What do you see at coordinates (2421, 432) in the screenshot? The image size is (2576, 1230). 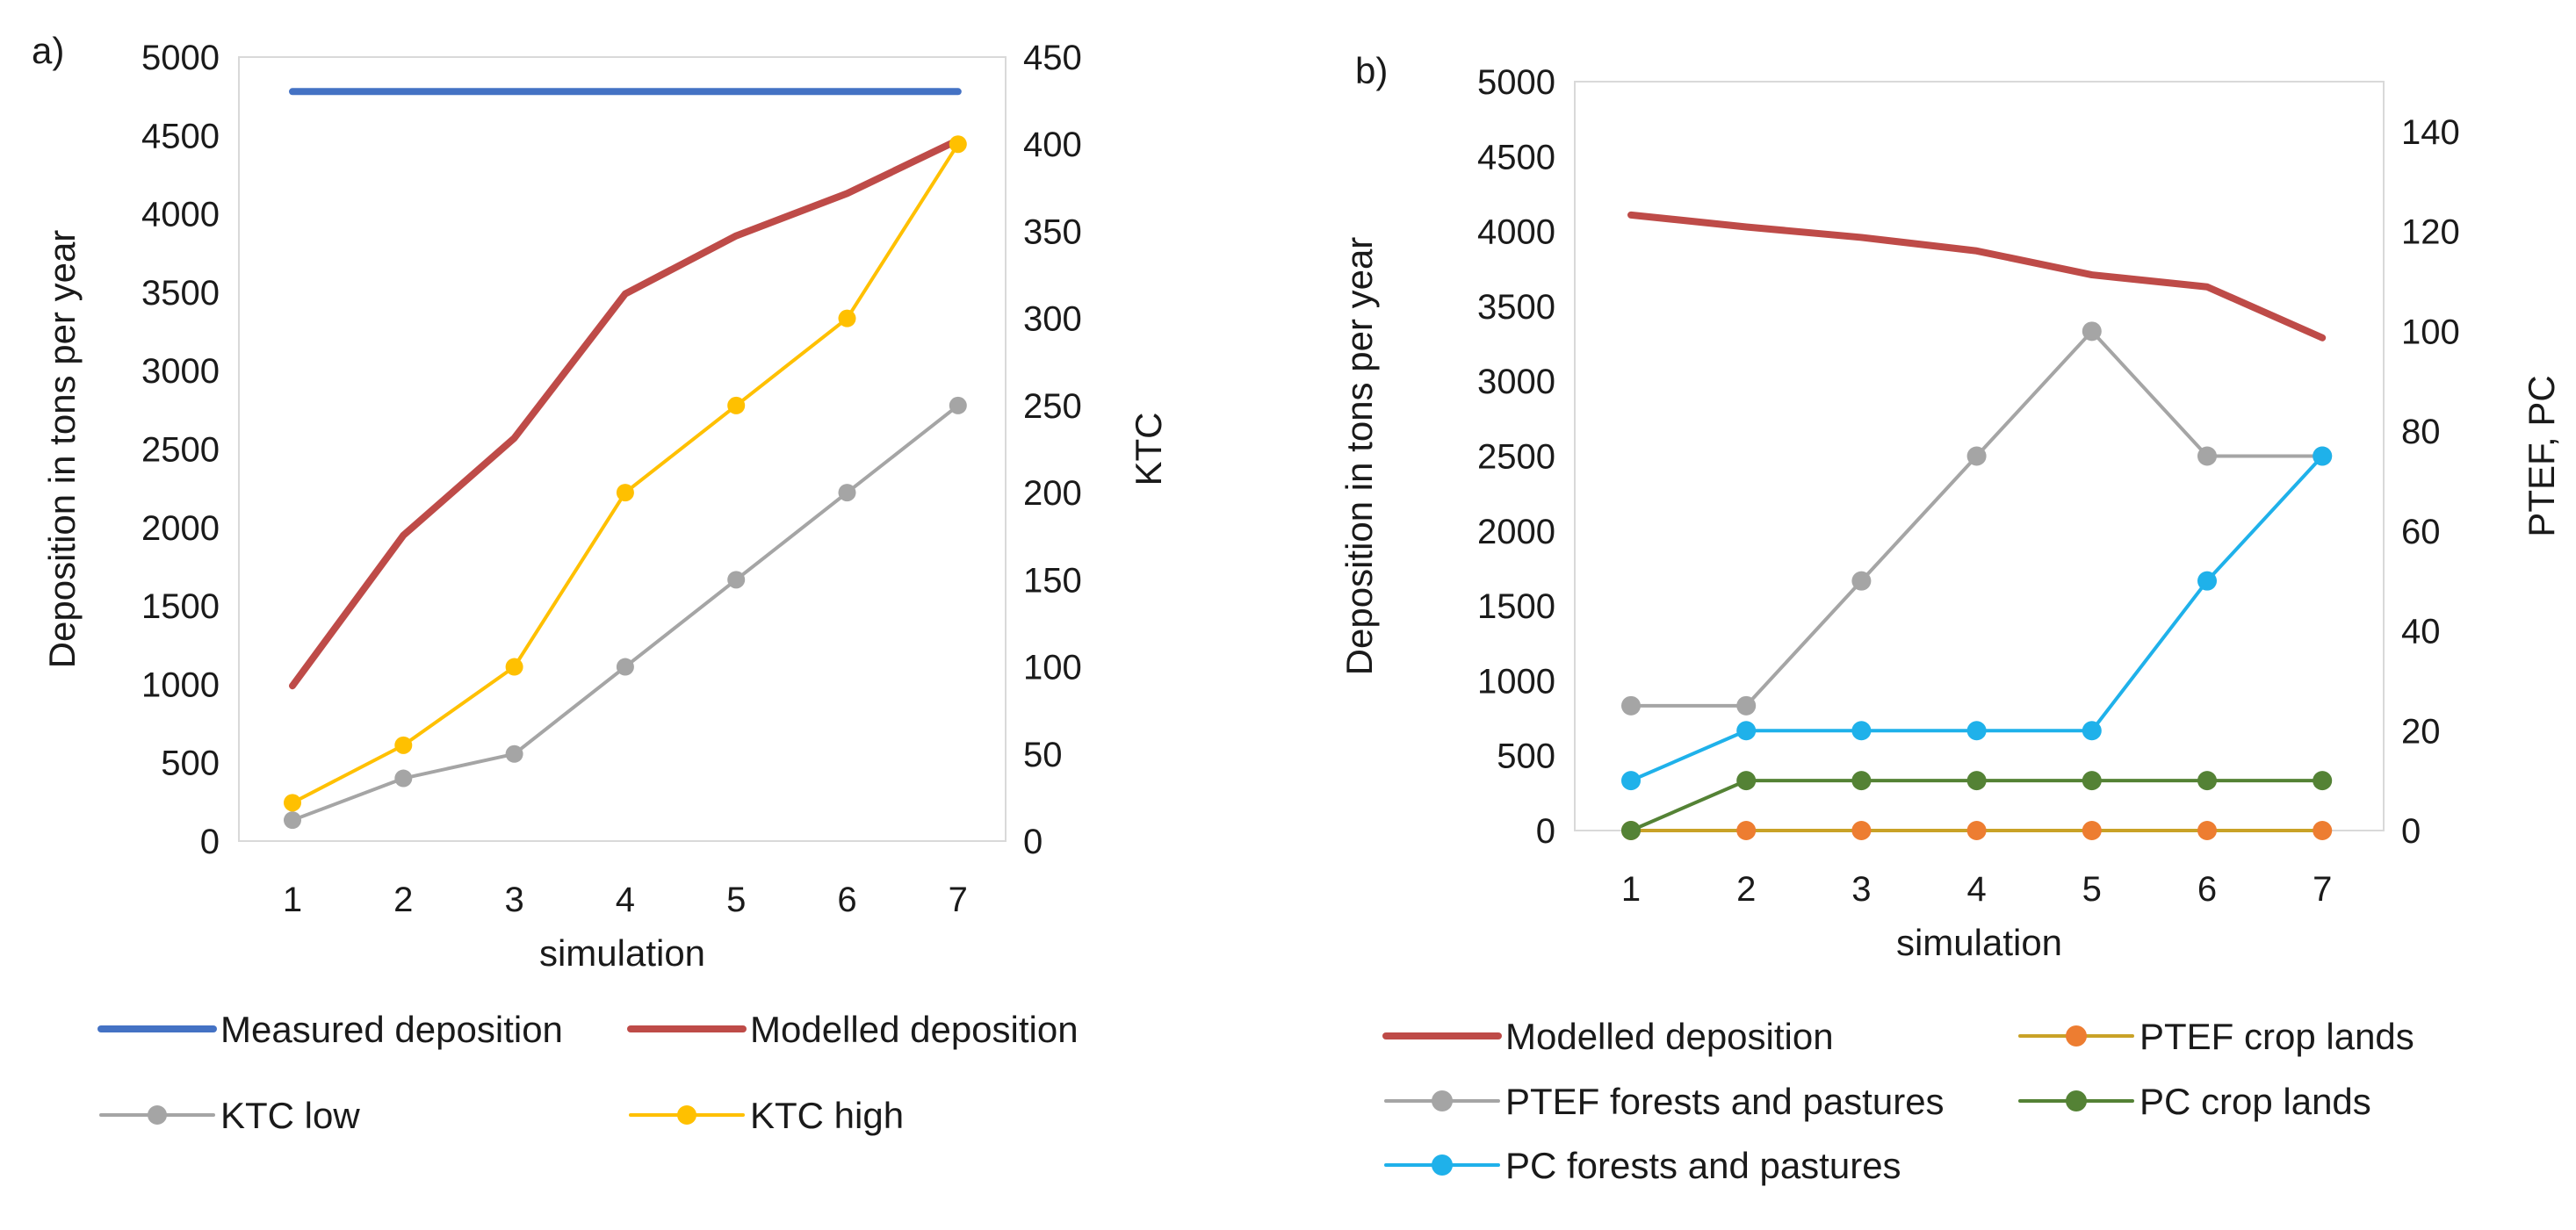 I see `chart-b-ytick-right-80: 80` at bounding box center [2421, 432].